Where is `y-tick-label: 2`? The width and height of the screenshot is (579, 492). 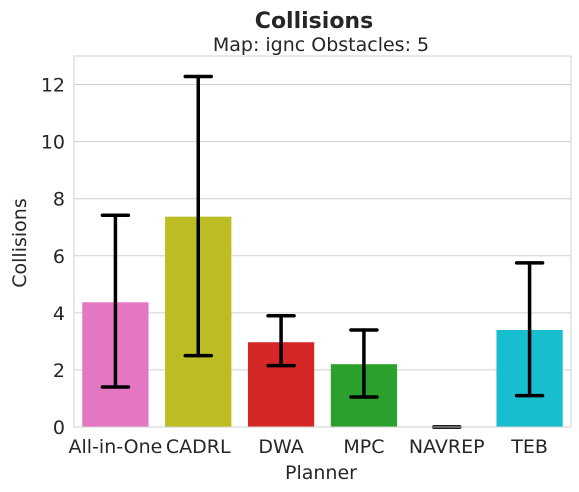
y-tick-label: 2 is located at coordinates (59, 371).